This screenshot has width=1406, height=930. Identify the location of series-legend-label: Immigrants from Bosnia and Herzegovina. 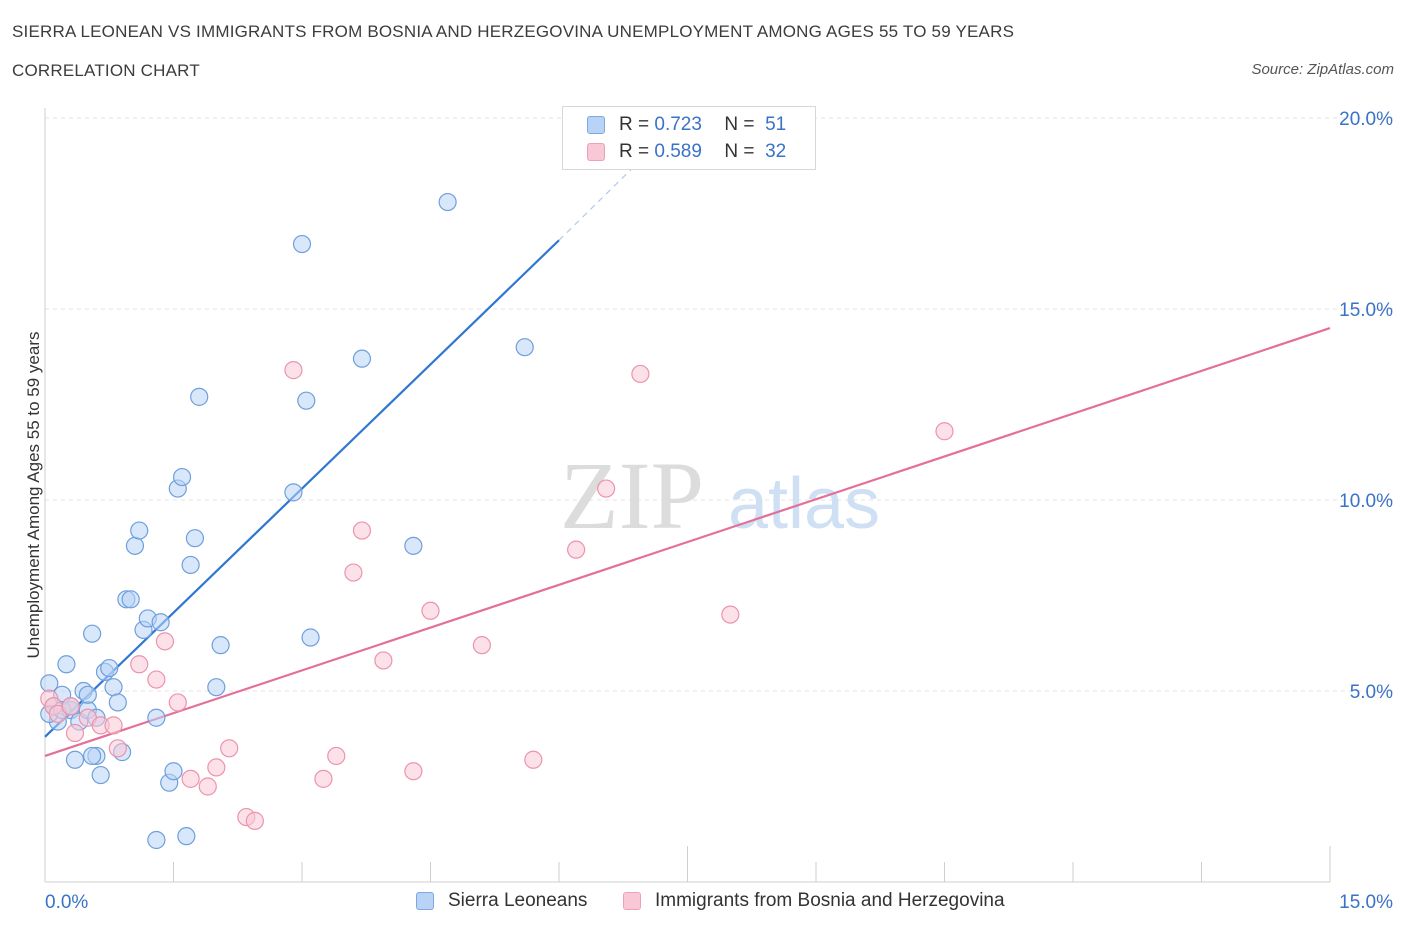
(830, 900).